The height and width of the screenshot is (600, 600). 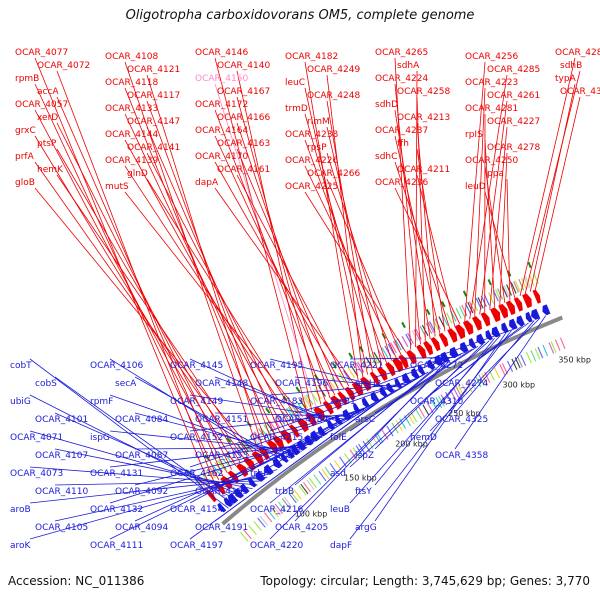 I want to click on gene-label: OCAR_4152, so click(x=196, y=438).